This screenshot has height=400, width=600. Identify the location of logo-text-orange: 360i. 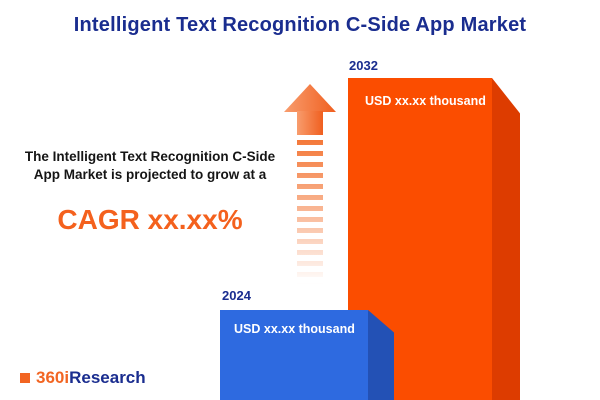
(53, 377).